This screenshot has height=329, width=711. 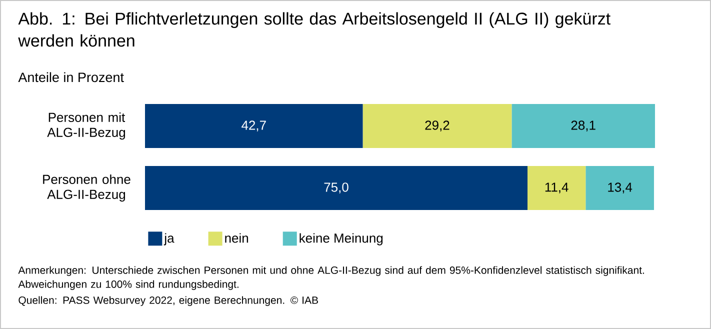 I want to click on legend-label: nein, so click(x=236, y=238).